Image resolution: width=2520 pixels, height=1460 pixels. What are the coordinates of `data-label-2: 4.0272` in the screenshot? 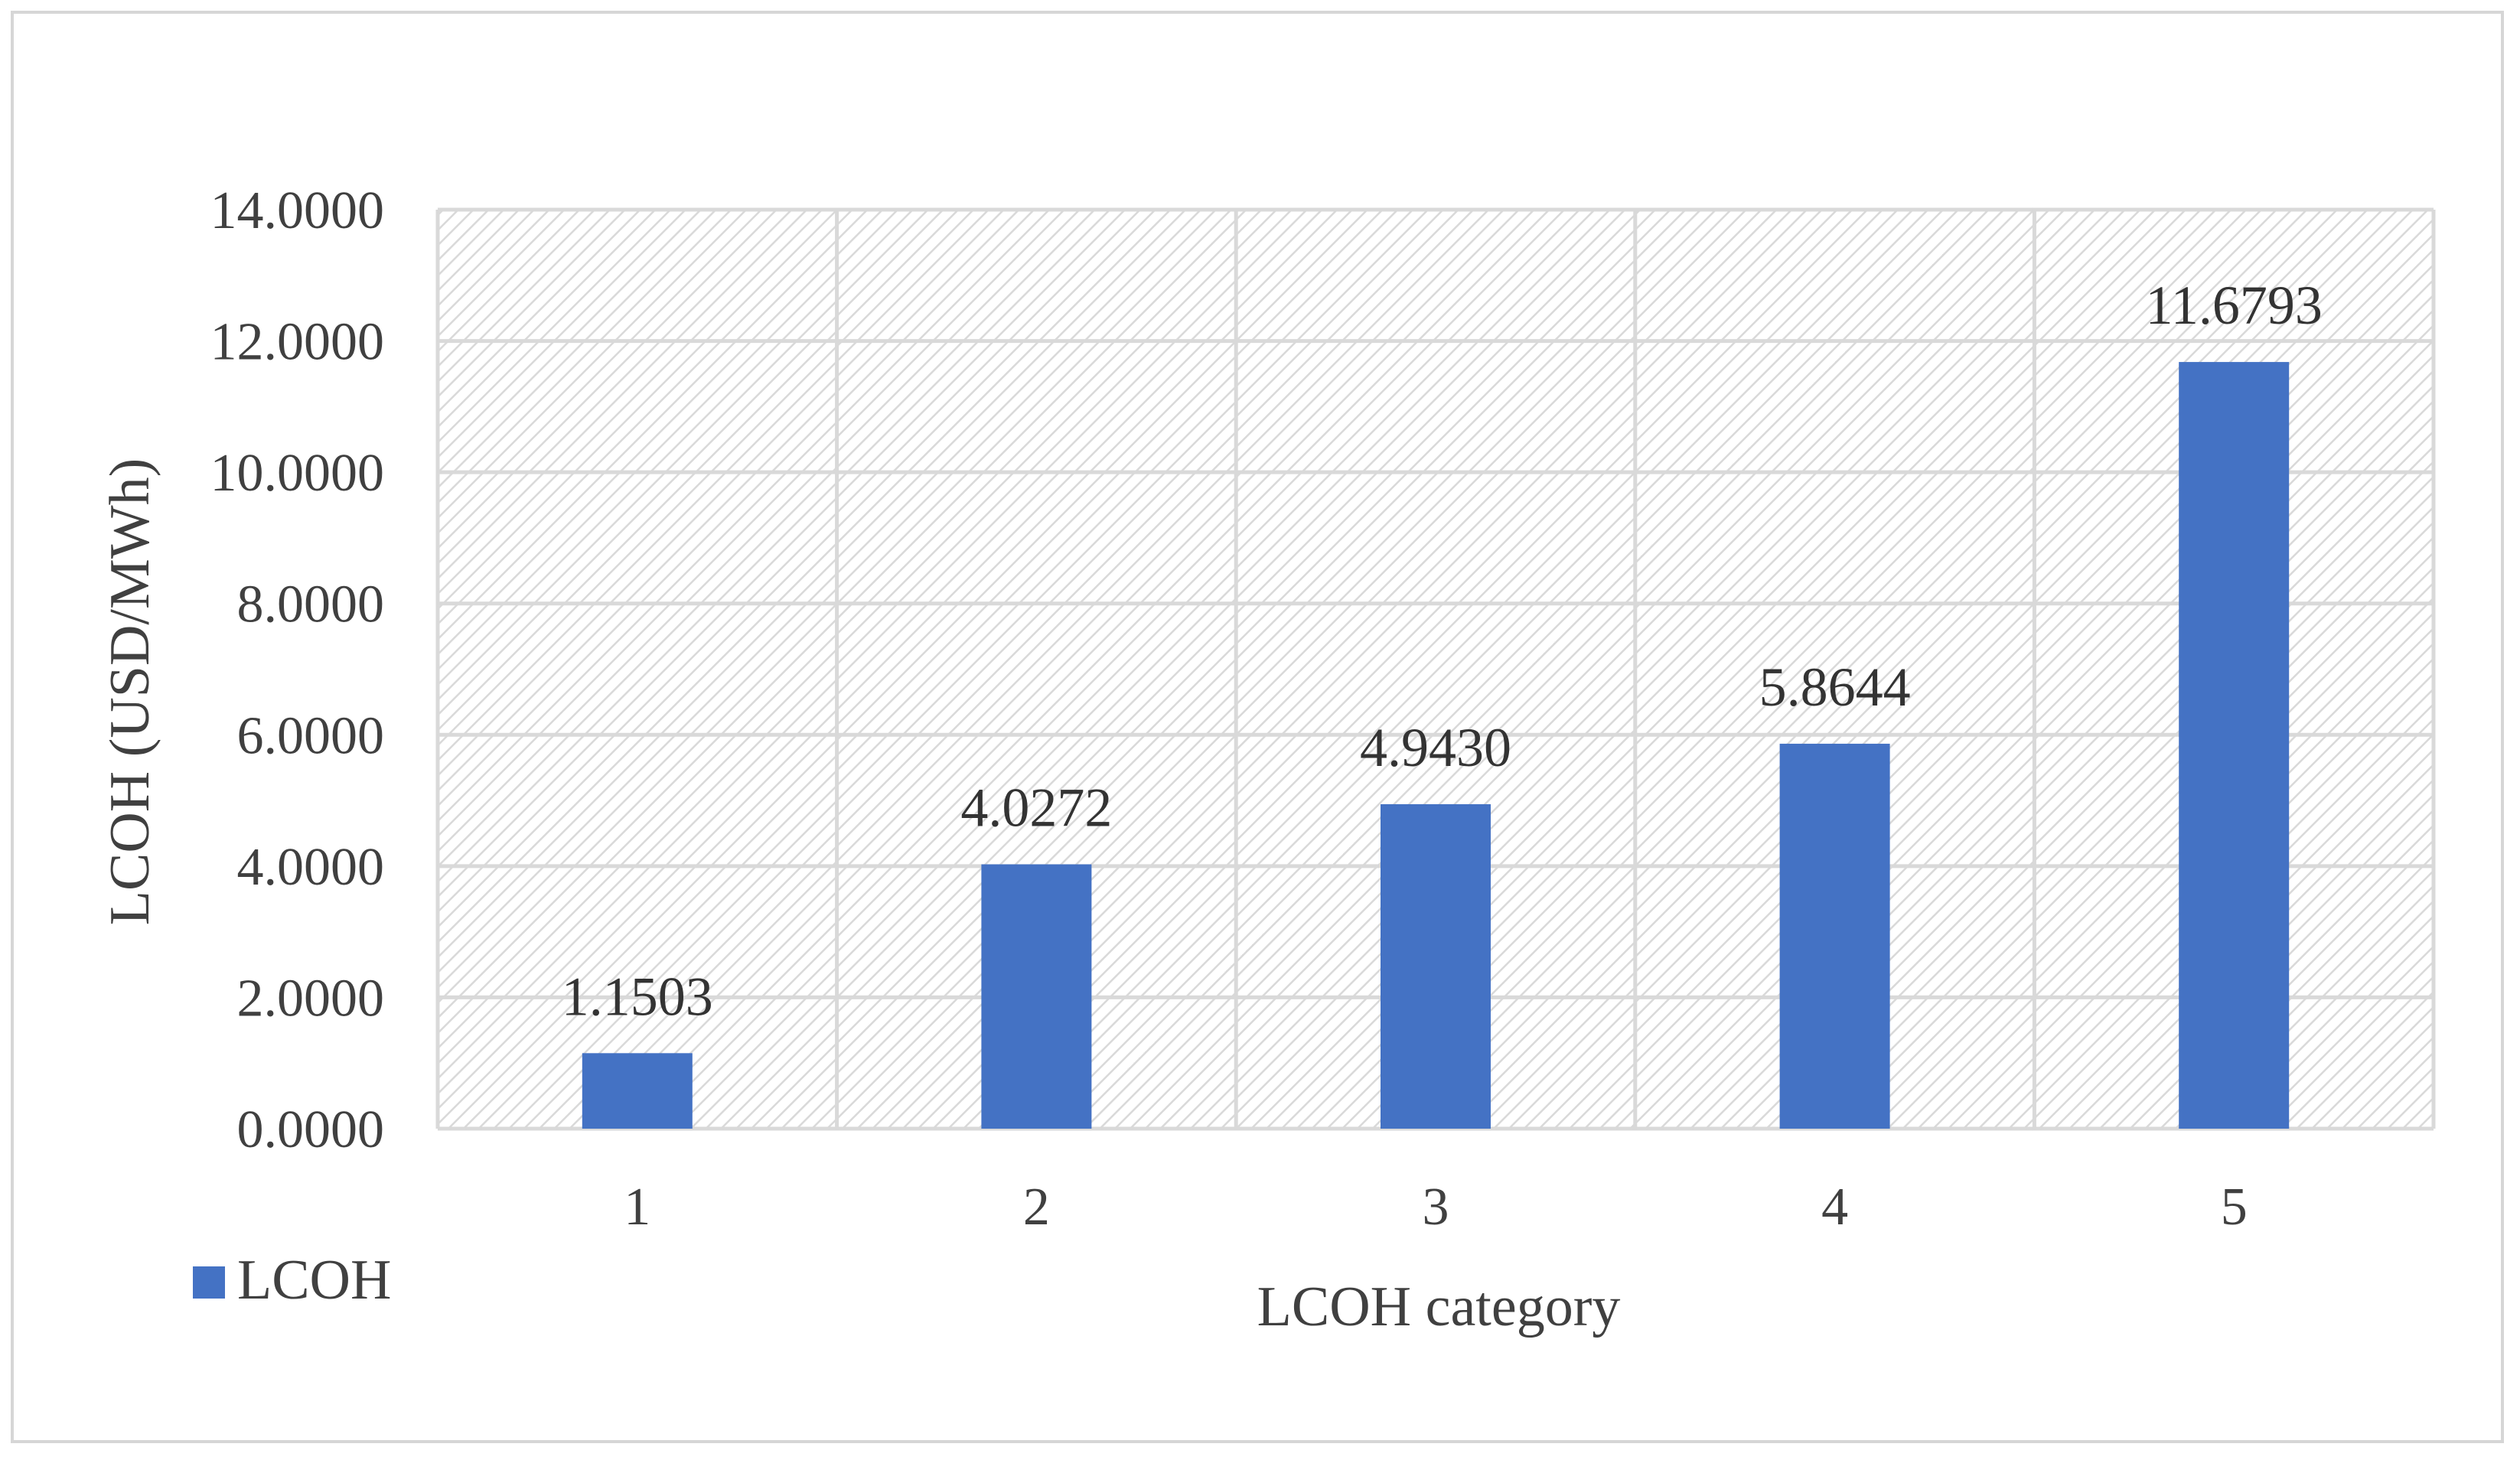 It's located at (1036, 808).